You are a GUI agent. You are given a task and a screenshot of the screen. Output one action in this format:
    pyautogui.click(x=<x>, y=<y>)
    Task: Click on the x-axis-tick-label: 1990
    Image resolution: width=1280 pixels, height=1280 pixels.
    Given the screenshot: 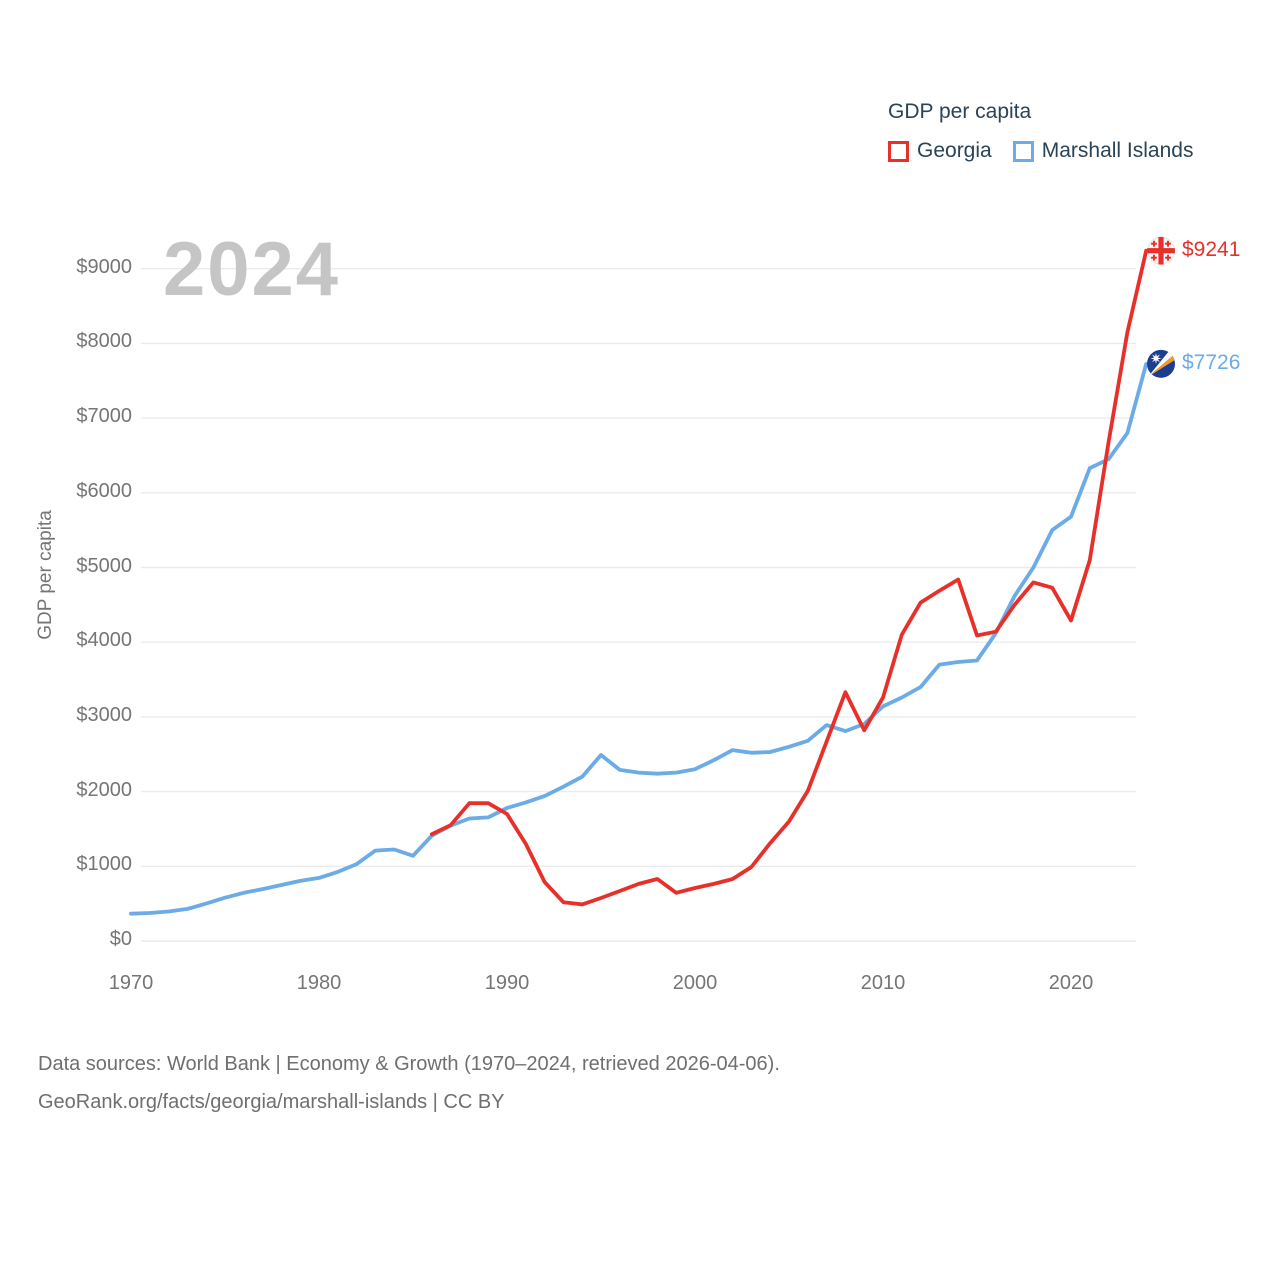 What is the action you would take?
    pyautogui.click(x=507, y=983)
    